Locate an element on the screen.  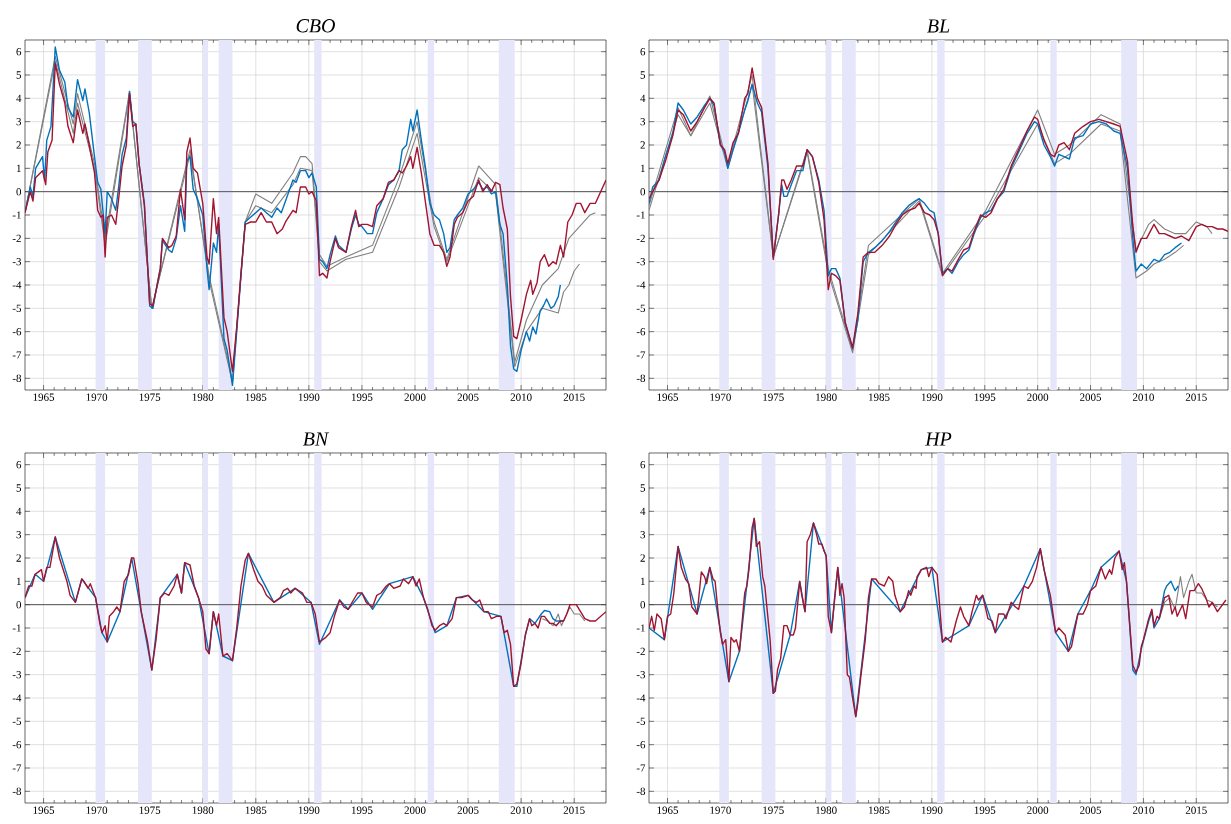
chart-title: BN is located at coordinates (316, 439).